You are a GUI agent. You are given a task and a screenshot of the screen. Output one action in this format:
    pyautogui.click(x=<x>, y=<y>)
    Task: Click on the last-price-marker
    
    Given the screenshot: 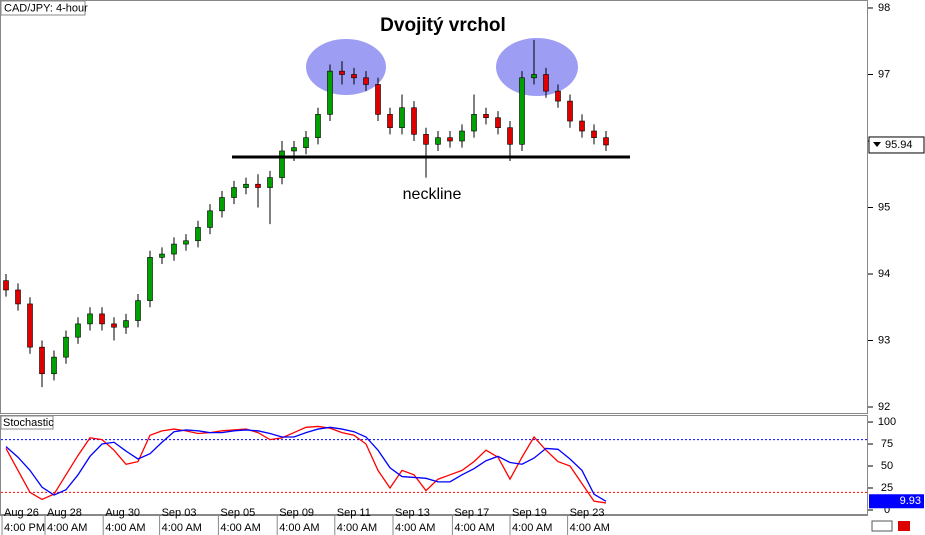 What is the action you would take?
    pyautogui.click(x=877, y=144)
    